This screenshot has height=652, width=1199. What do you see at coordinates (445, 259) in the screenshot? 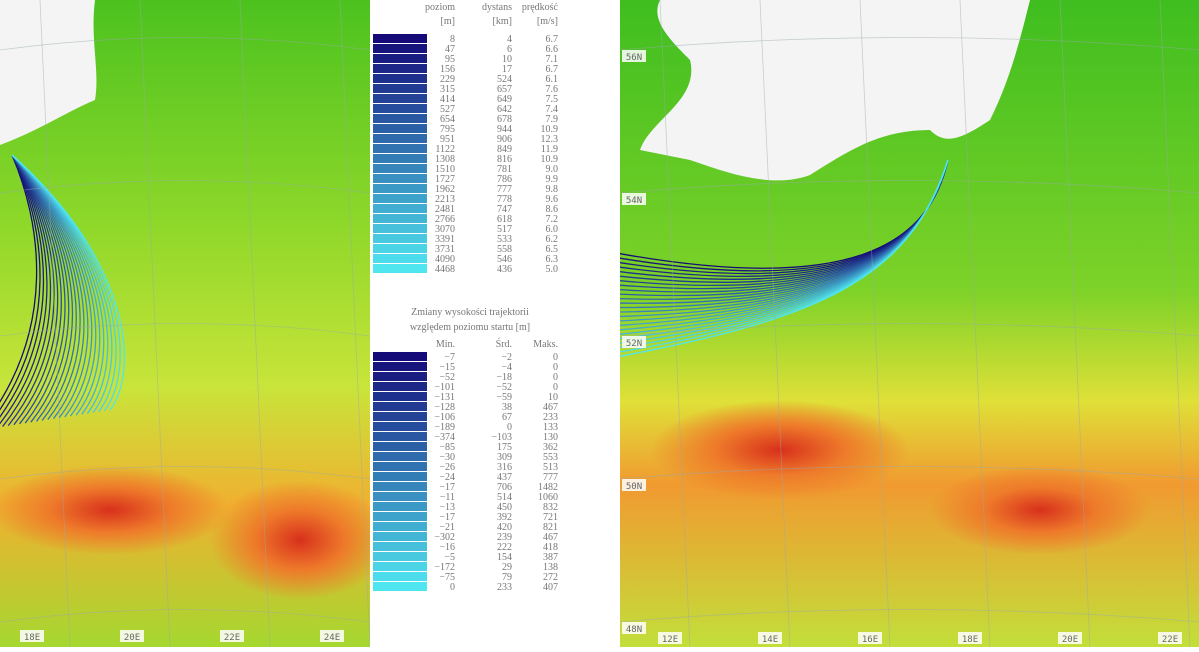
I see `table-cell: 4090` at bounding box center [445, 259].